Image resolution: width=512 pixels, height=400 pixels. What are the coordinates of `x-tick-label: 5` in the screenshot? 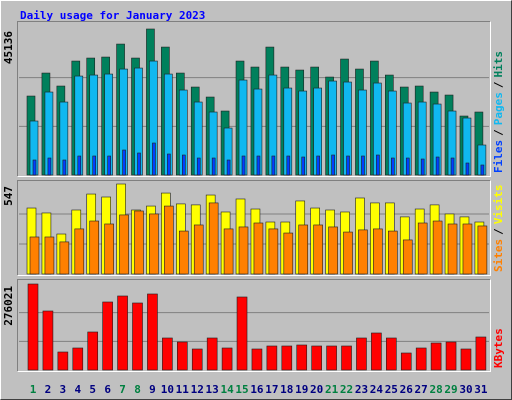 It's located at (92, 389).